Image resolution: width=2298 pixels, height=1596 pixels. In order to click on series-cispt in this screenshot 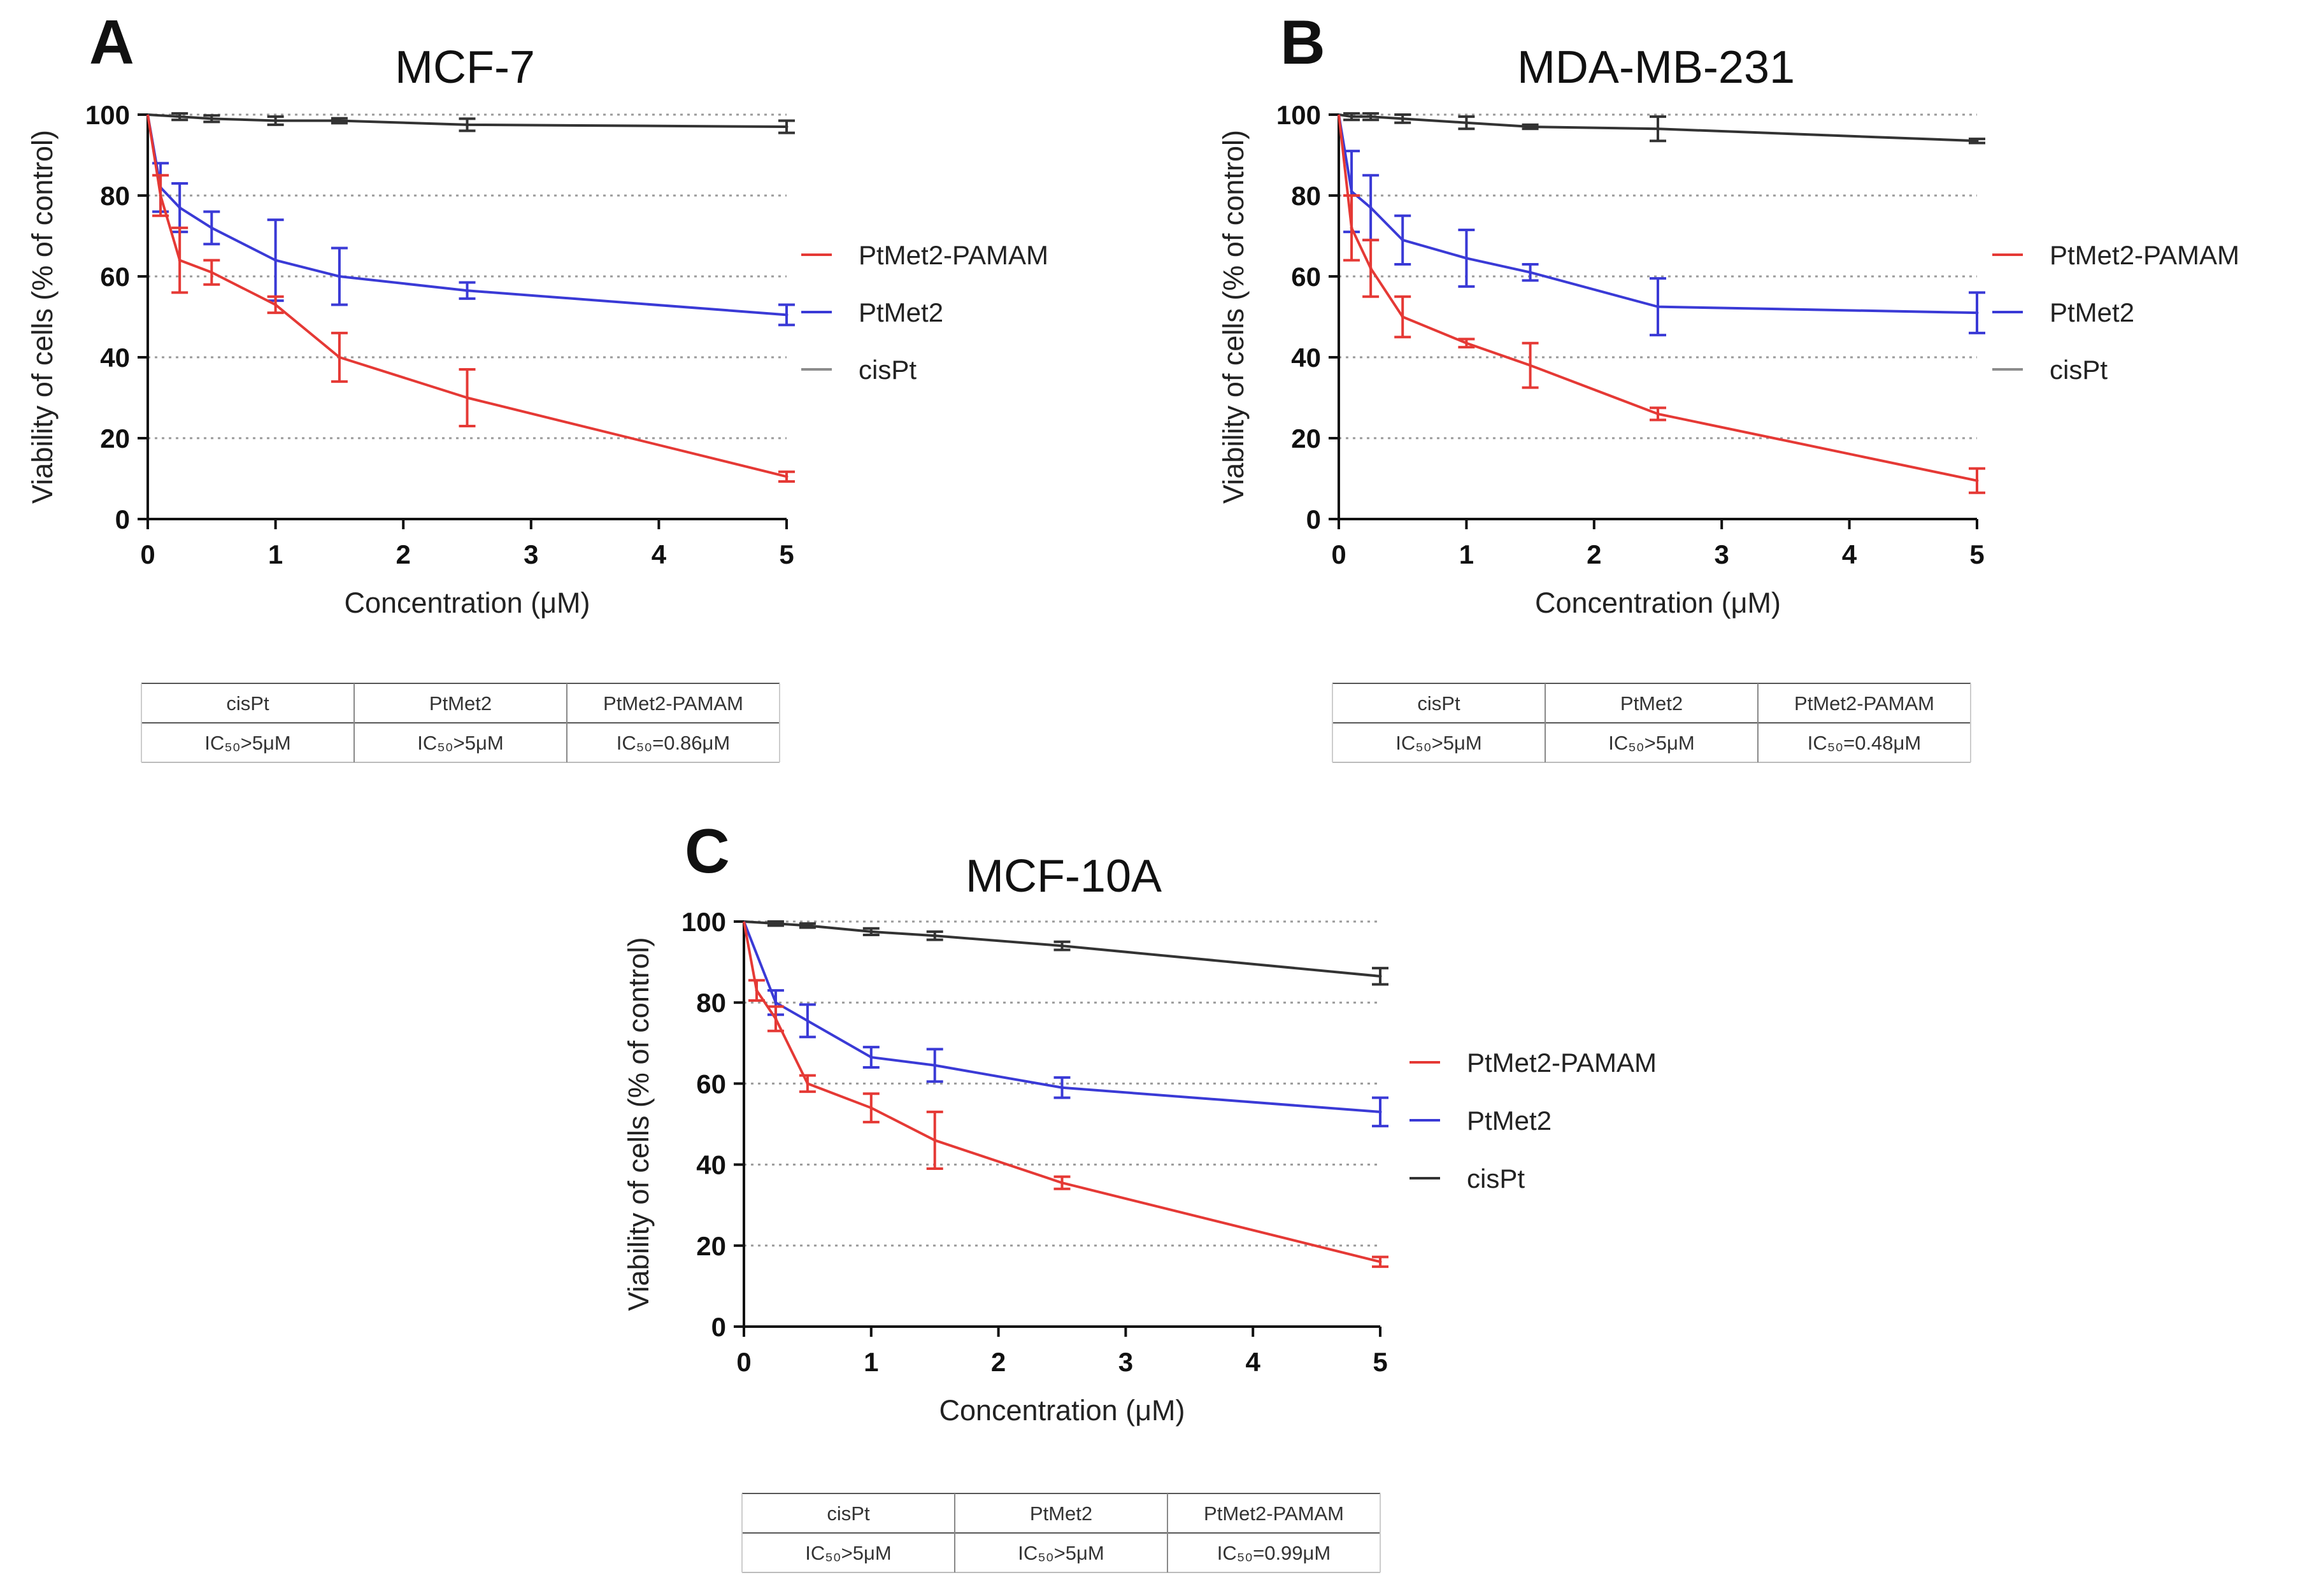, I will do `click(471, 123)`.